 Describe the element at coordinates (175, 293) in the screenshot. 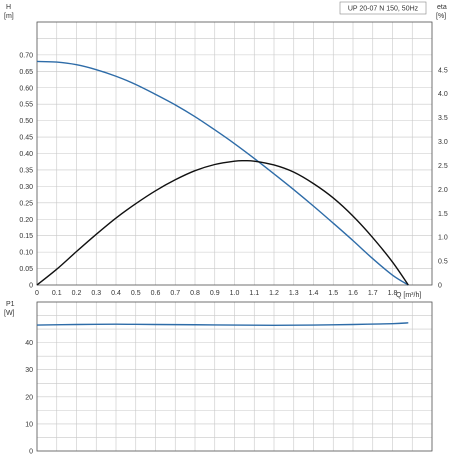

I see `x-tick-label: 0.7` at that location.